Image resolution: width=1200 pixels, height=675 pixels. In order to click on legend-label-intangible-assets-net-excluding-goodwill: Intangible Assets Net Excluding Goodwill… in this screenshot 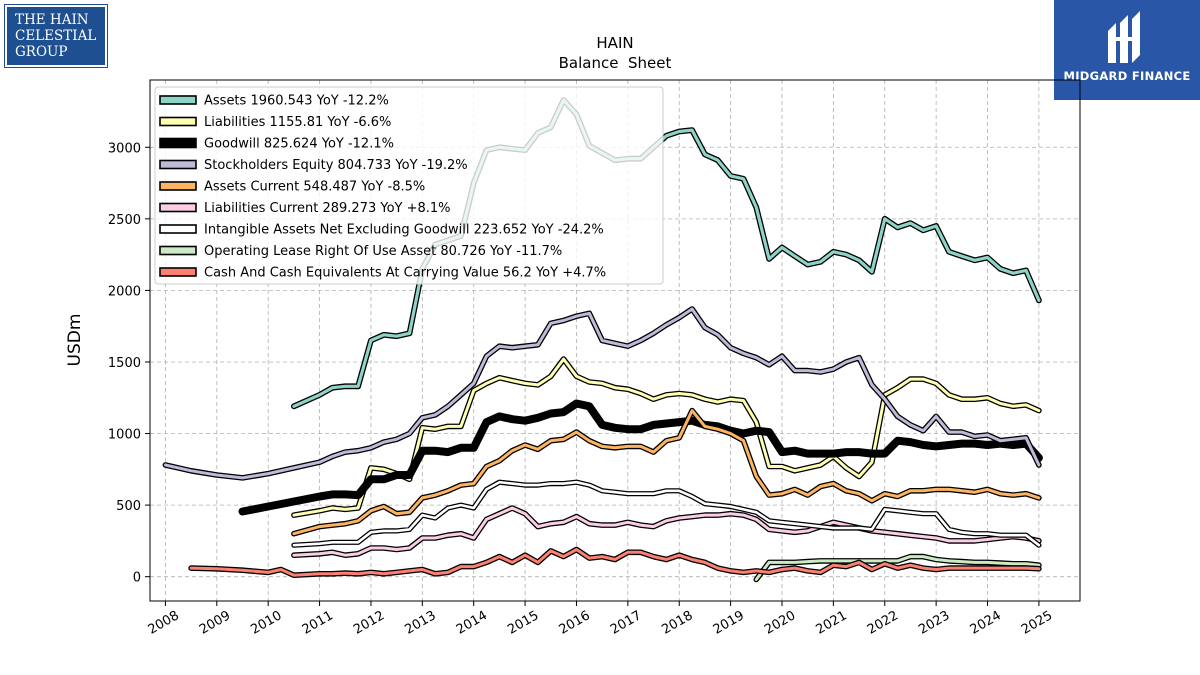, I will do `click(404, 230)`.